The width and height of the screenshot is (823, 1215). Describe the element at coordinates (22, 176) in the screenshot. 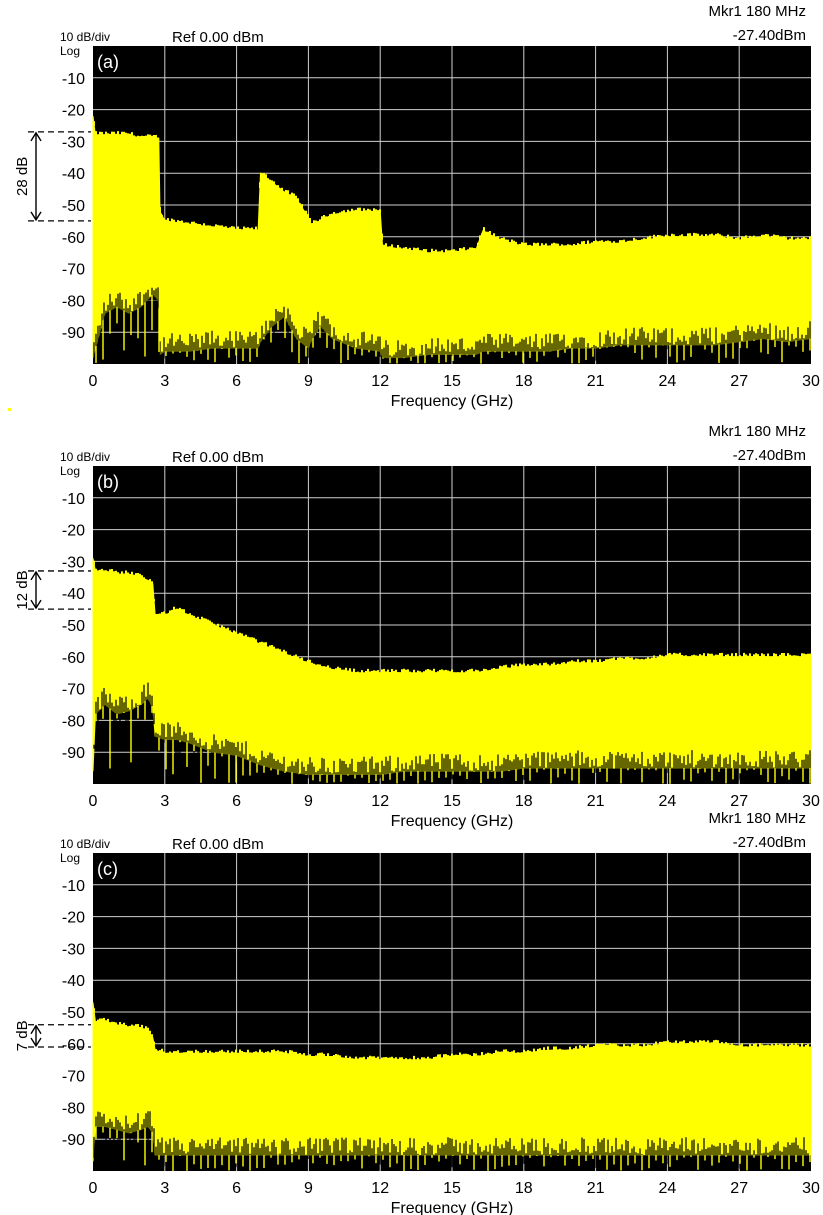

I see `bracket-label: 28 dB` at that location.